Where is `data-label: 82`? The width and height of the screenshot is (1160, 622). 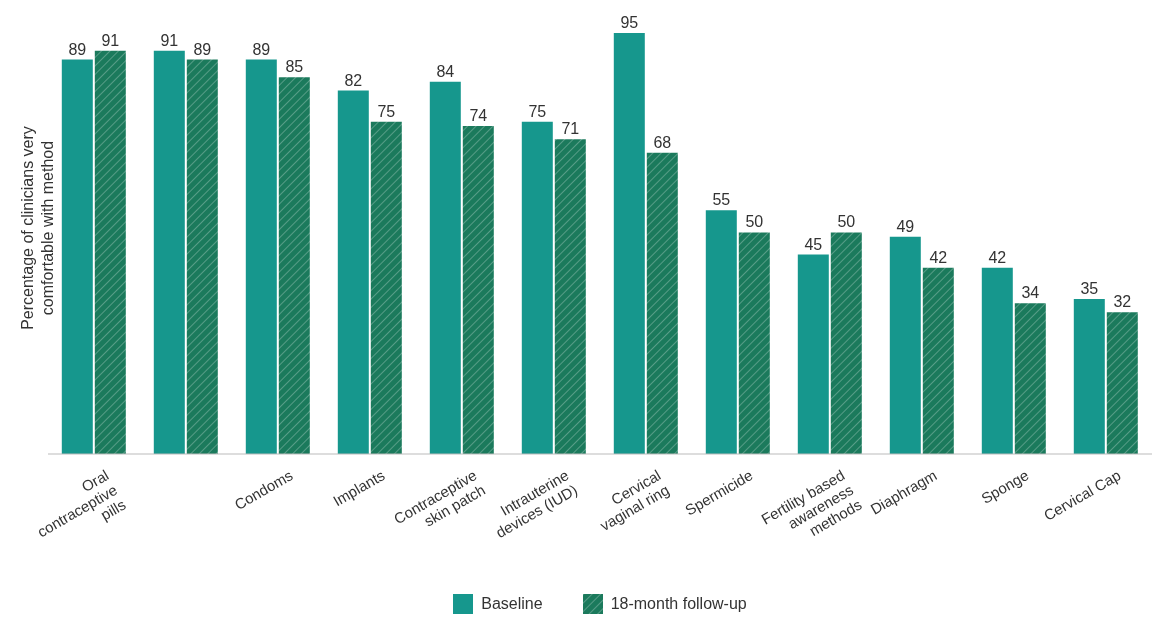 data-label: 82 is located at coordinates (353, 80).